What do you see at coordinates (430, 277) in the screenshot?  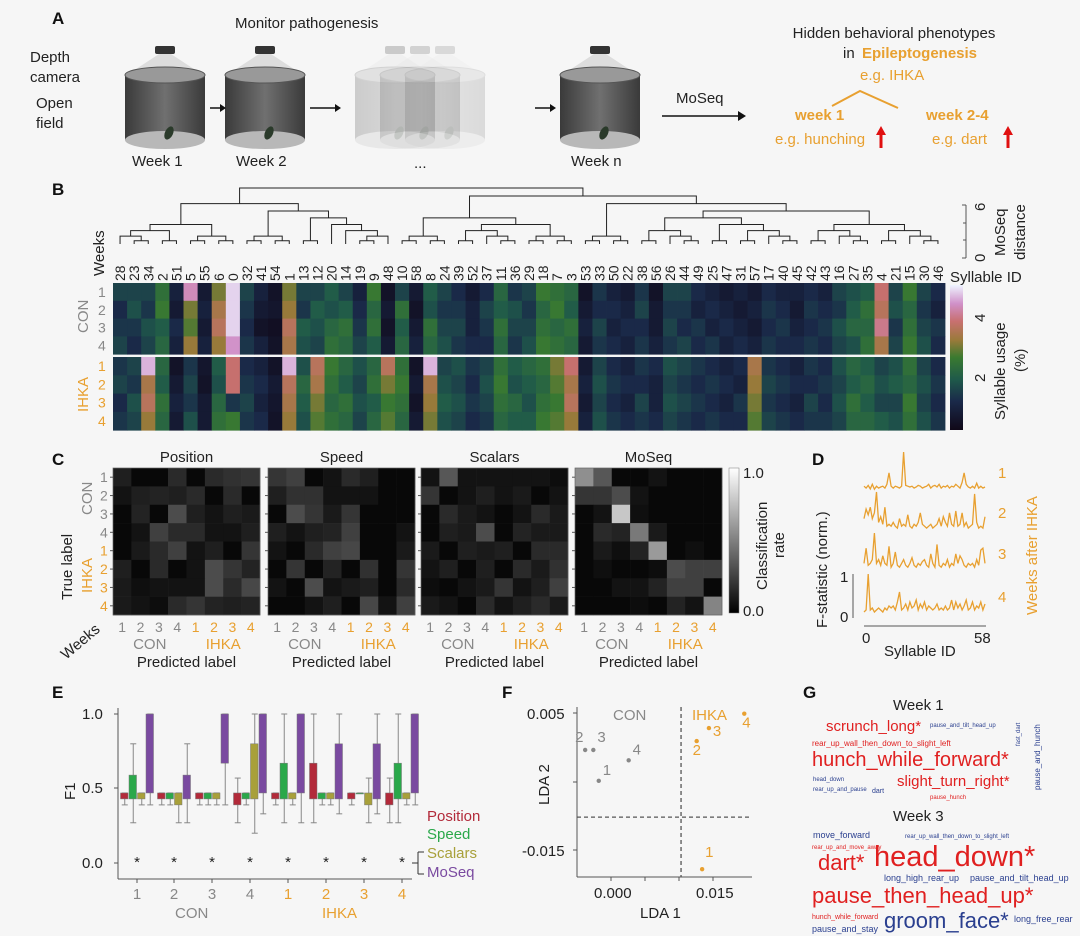 I see `syllable-id-label: 8` at bounding box center [430, 277].